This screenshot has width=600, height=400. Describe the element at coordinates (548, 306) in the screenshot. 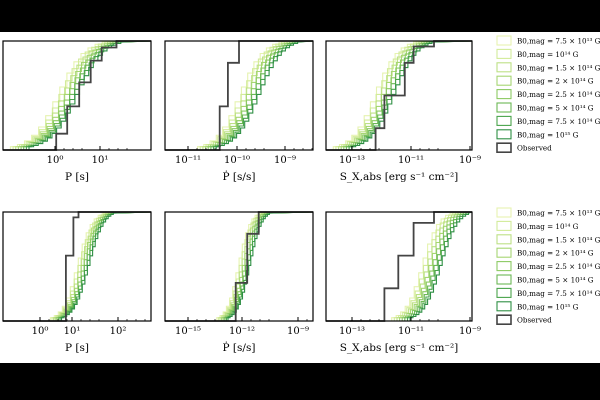

I see `legend-bottom-label-7: B0,mag = 10¹⁵ G` at that location.